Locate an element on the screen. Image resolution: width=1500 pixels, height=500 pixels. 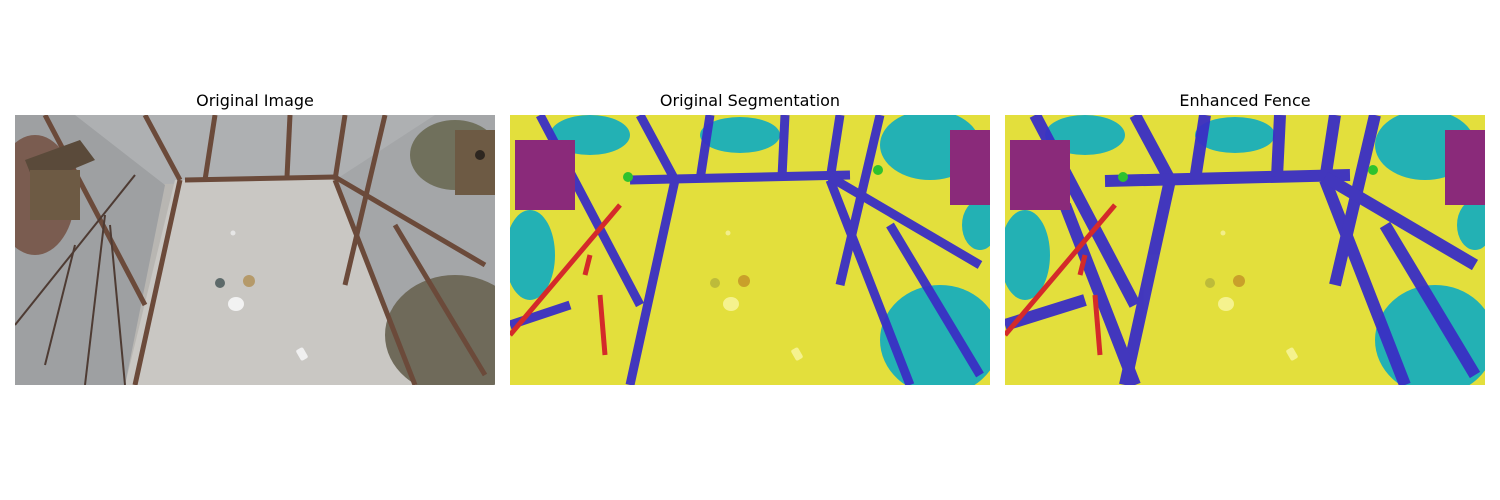
branches is located at coordinates (75, 279).